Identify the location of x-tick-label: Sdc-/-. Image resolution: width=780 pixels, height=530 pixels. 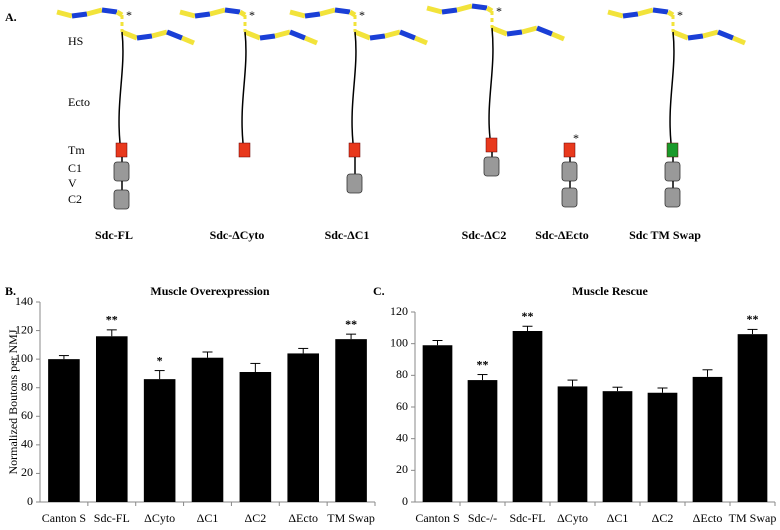
(482, 518).